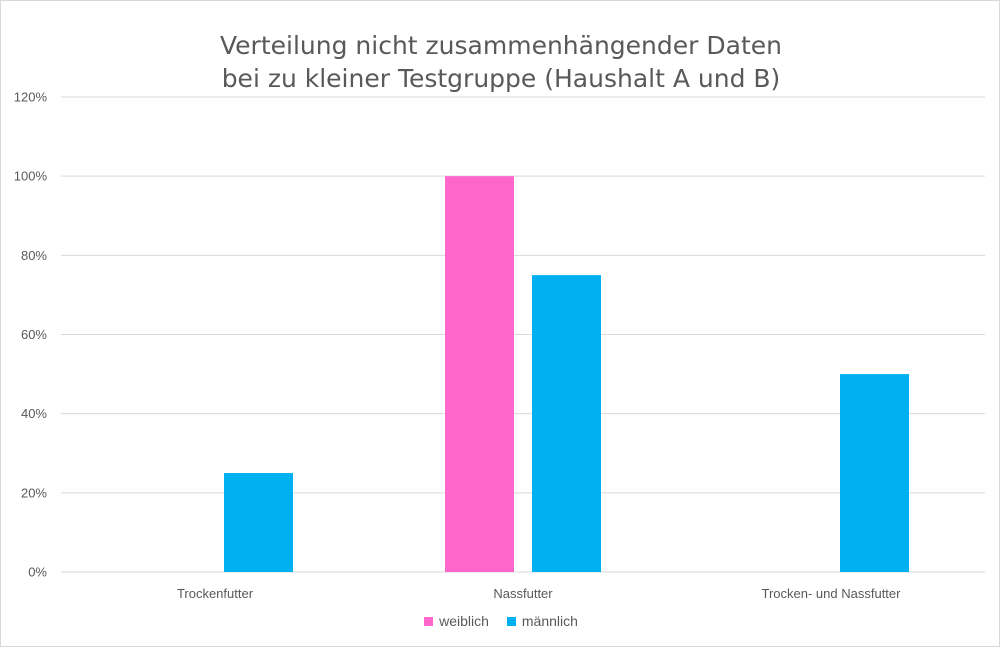 This screenshot has height=648, width=1000. What do you see at coordinates (479, 374) in the screenshot?
I see `bar-weiblich` at bounding box center [479, 374].